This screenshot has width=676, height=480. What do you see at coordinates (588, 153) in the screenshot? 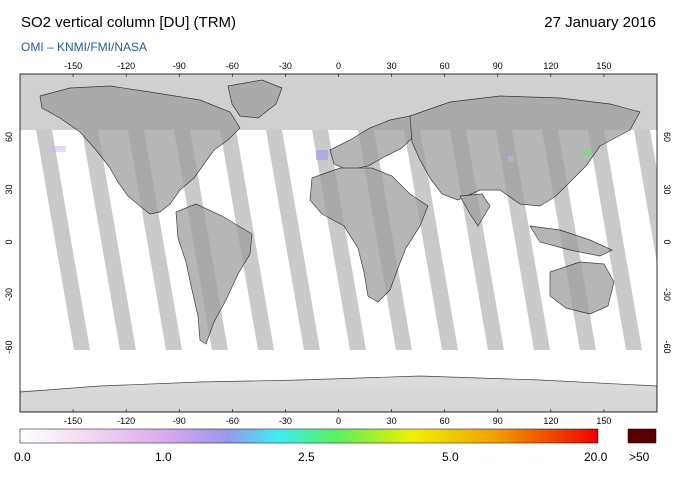
I see `so2-patch-east-asia` at bounding box center [588, 153].